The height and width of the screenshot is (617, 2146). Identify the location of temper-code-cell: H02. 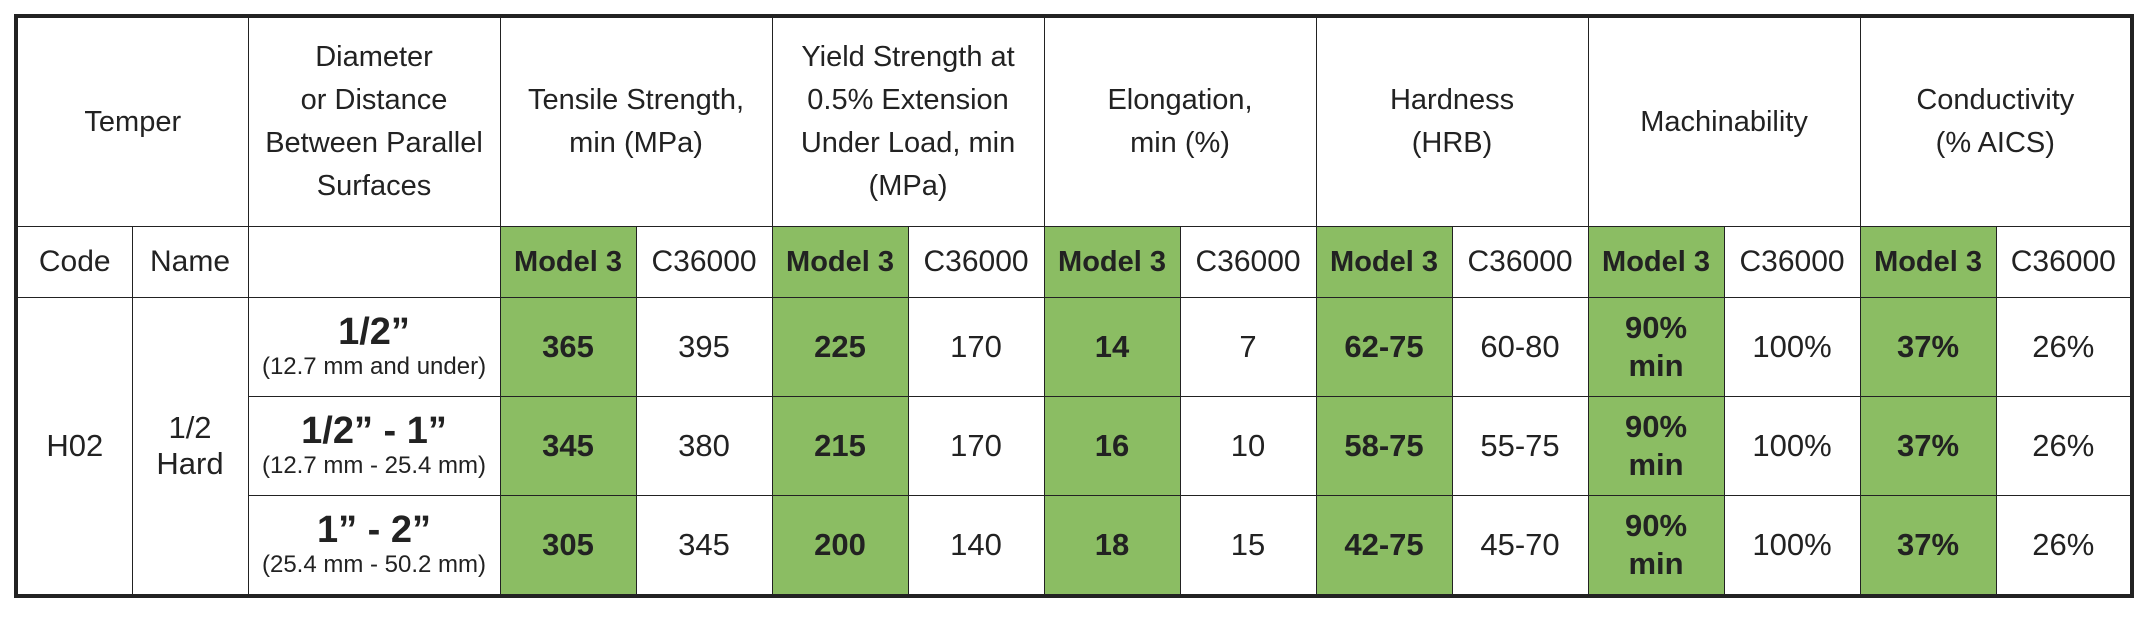
(74, 447).